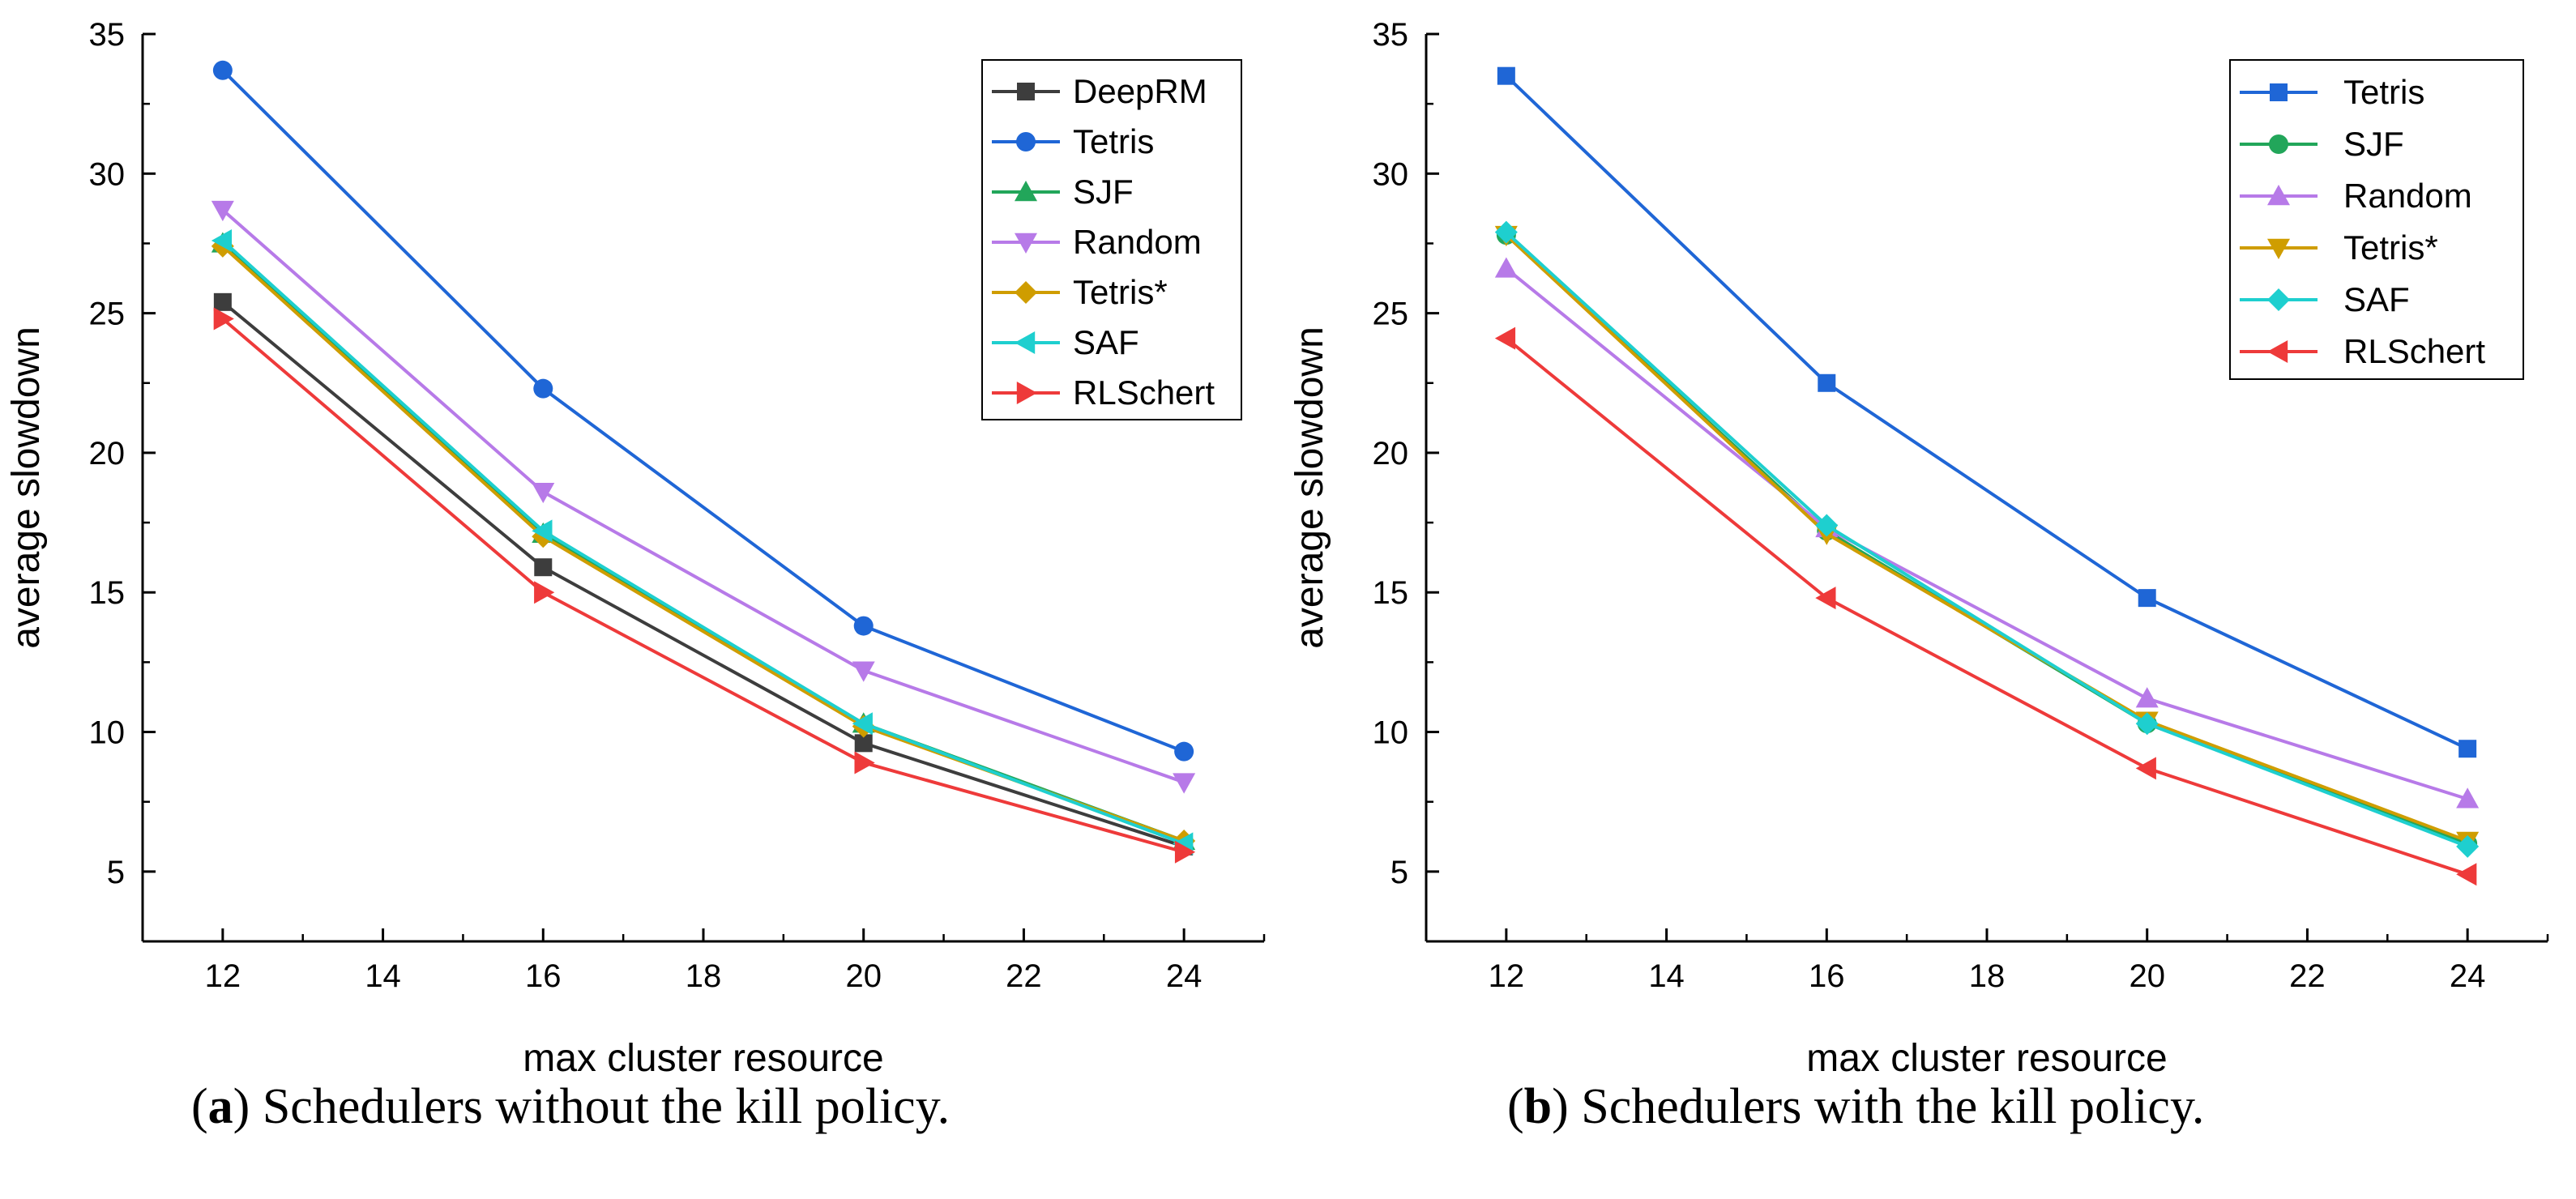  I want to click on caption-a-tag: a, so click(220, 1106).